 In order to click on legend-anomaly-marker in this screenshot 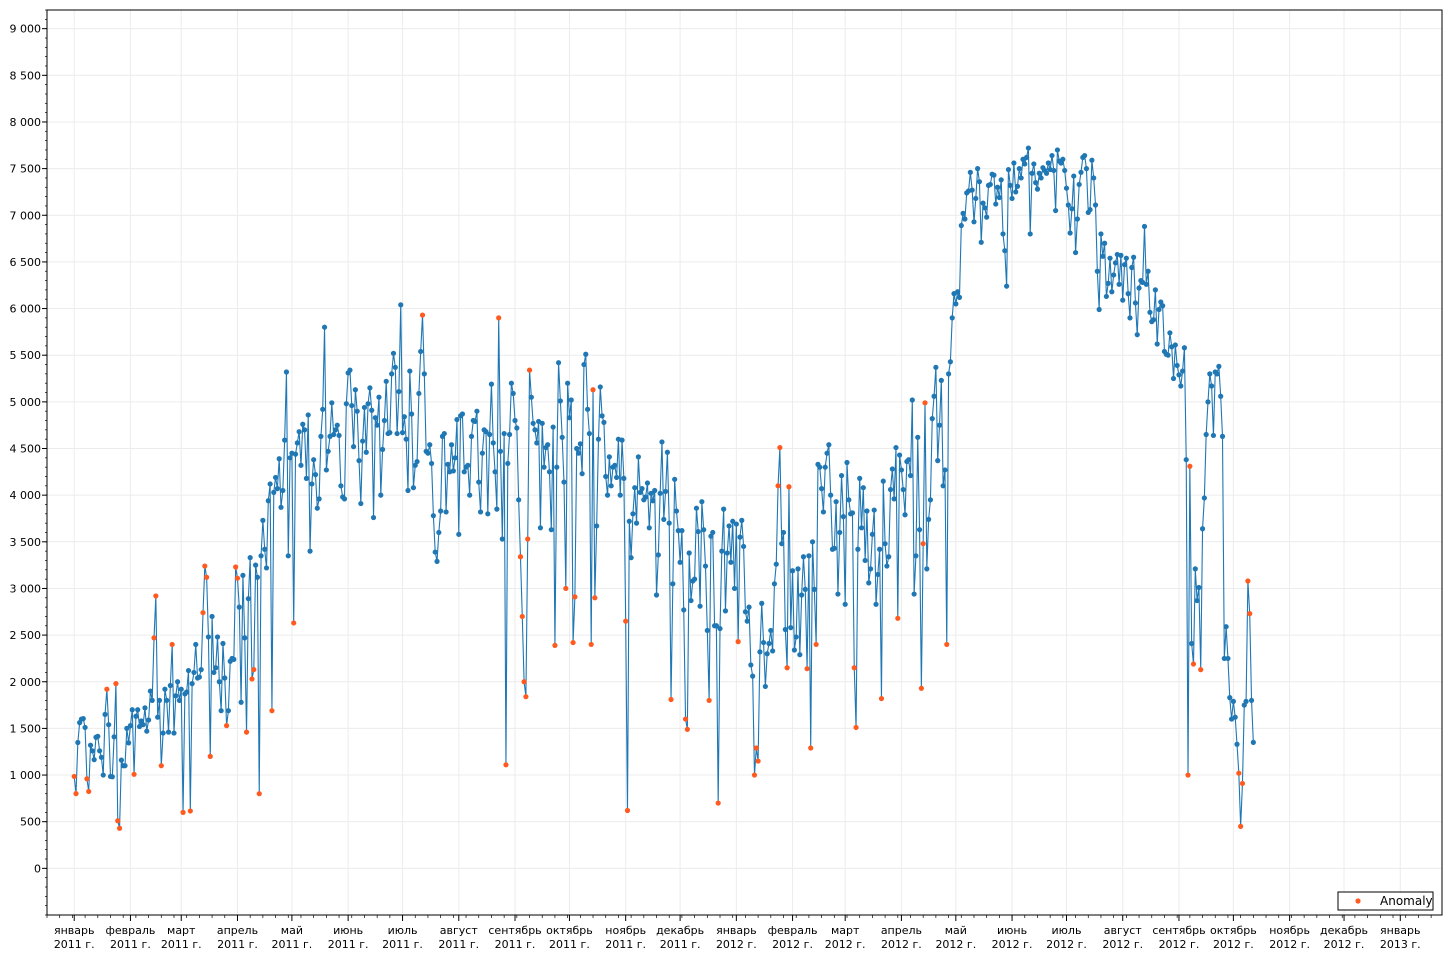, I will do `click(1358, 901)`.